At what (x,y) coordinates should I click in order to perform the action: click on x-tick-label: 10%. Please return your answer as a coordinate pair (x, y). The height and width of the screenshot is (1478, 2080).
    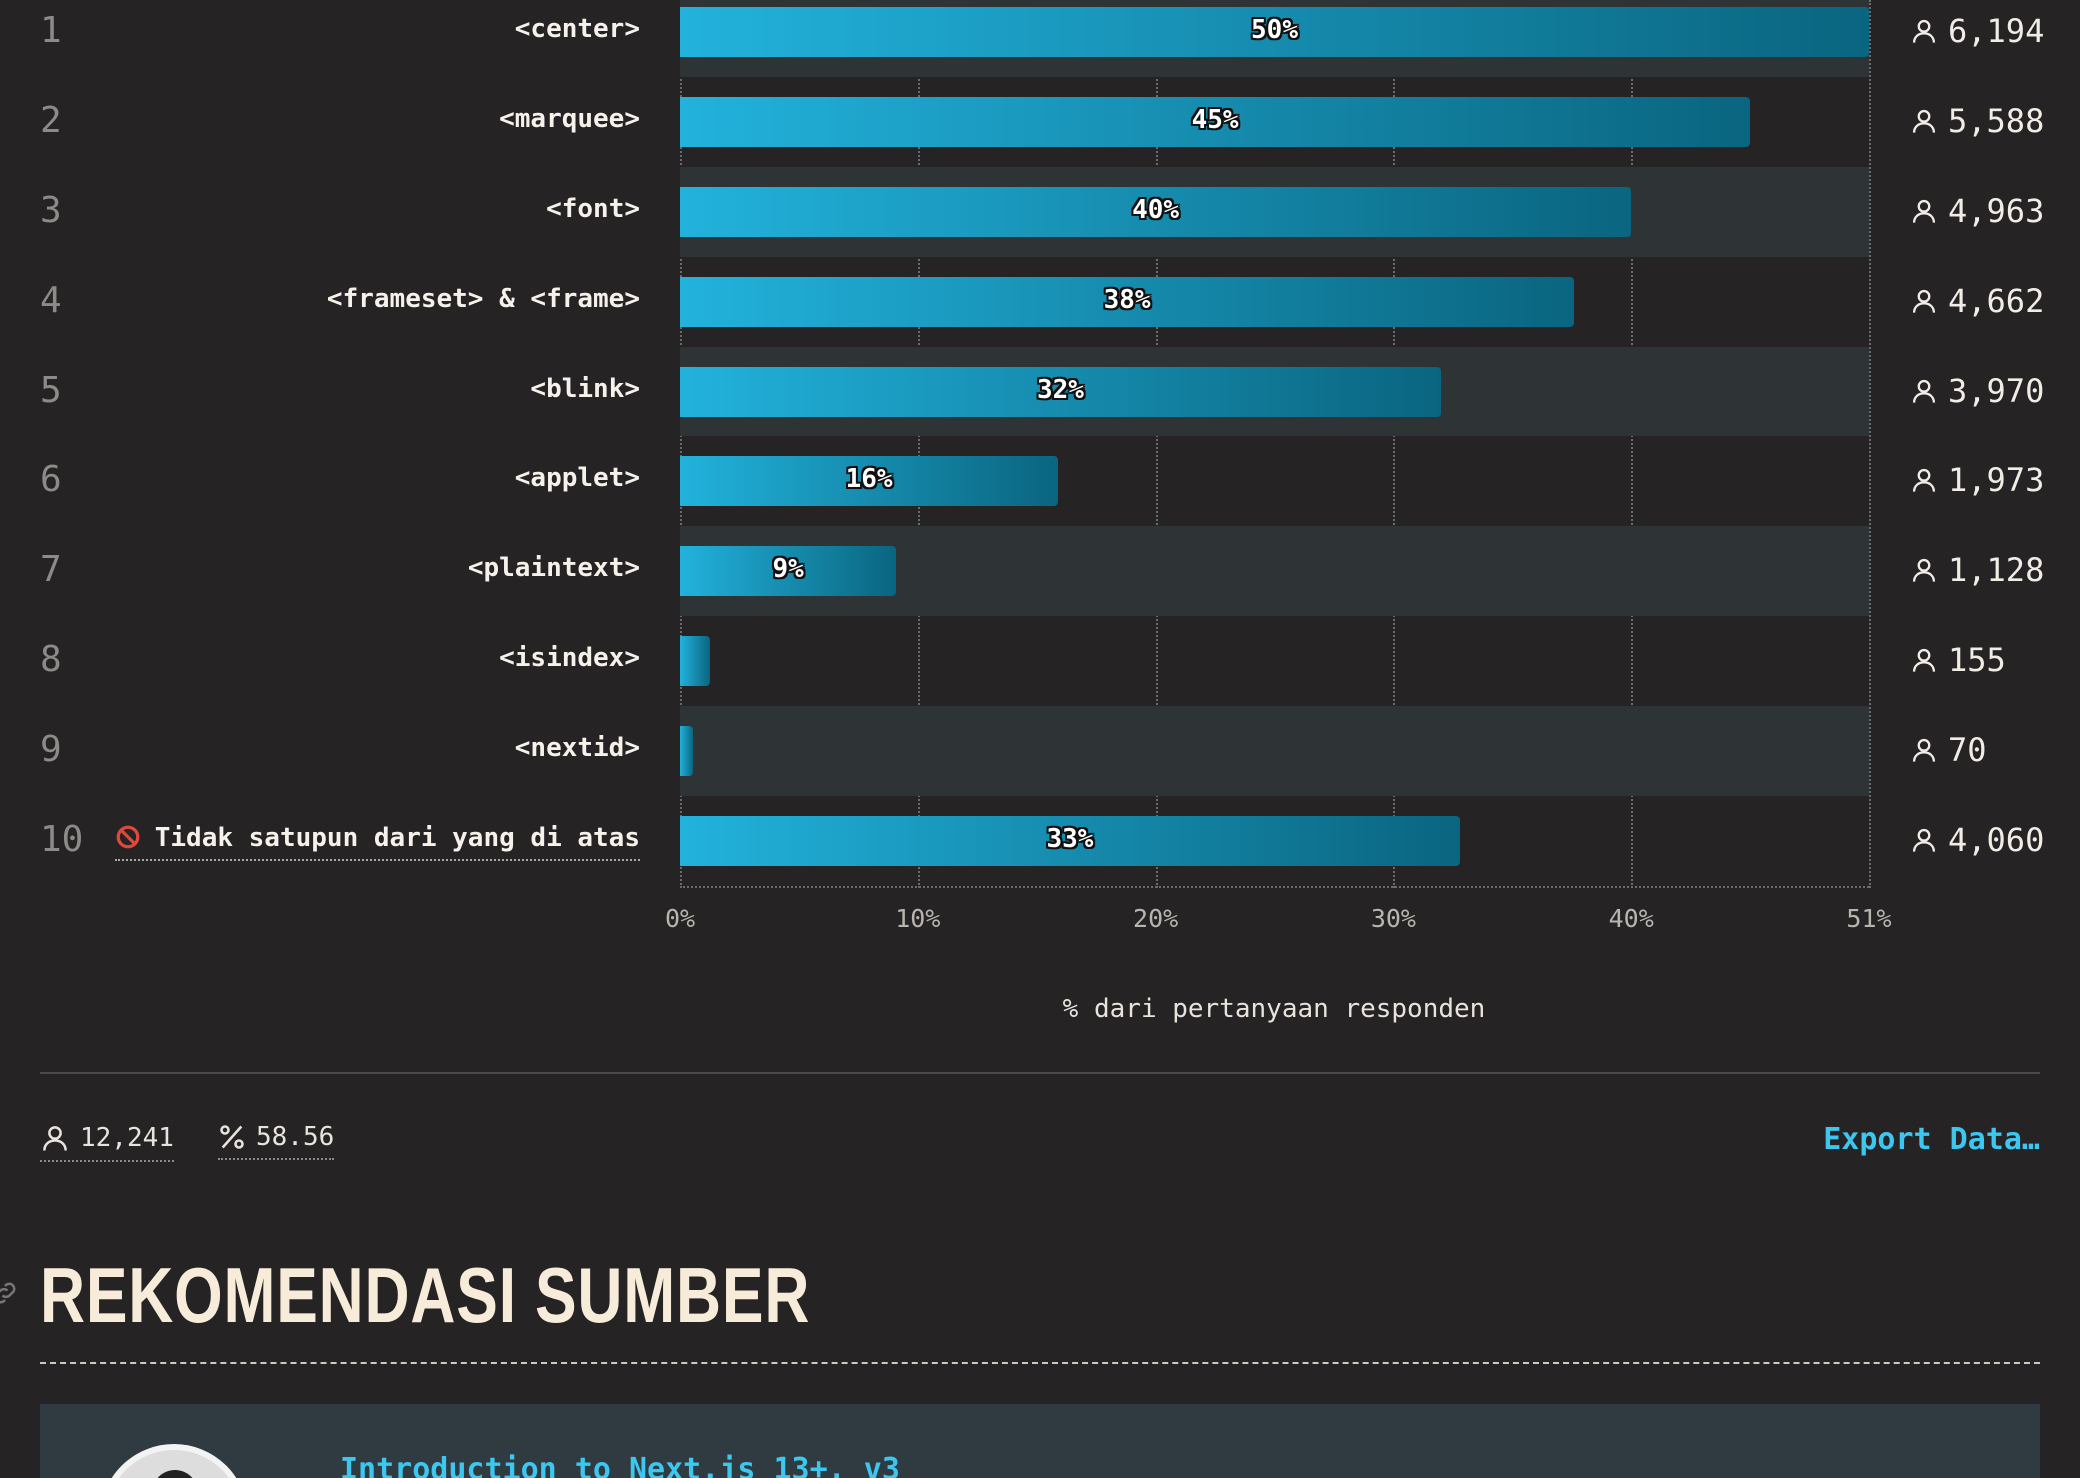
    Looking at the image, I should click on (918, 918).